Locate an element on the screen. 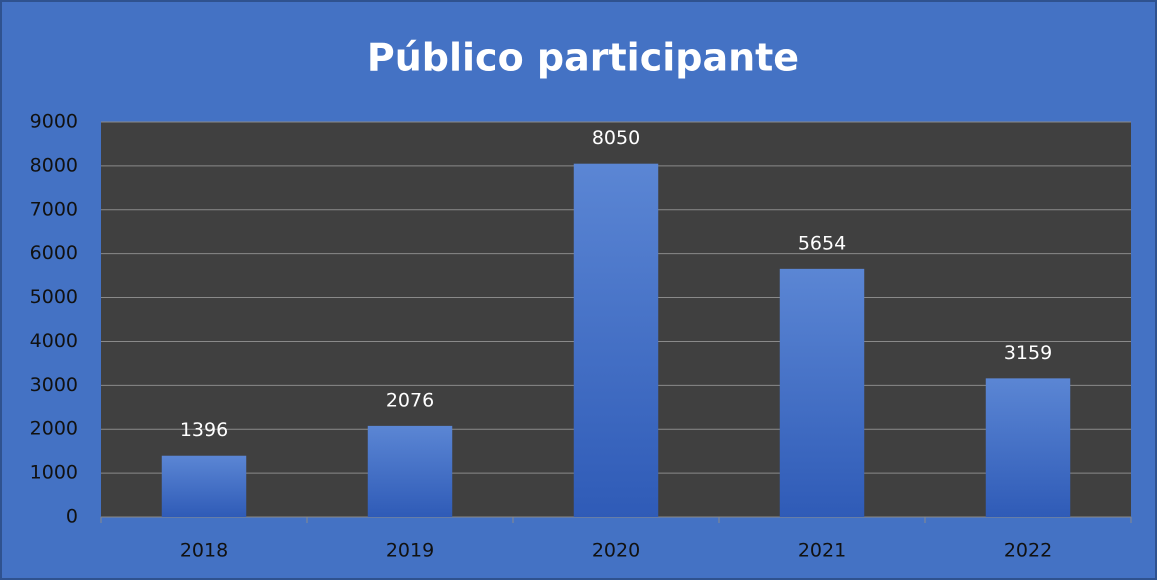 This screenshot has width=1157, height=580. x-tick-label: 2021 is located at coordinates (822, 551).